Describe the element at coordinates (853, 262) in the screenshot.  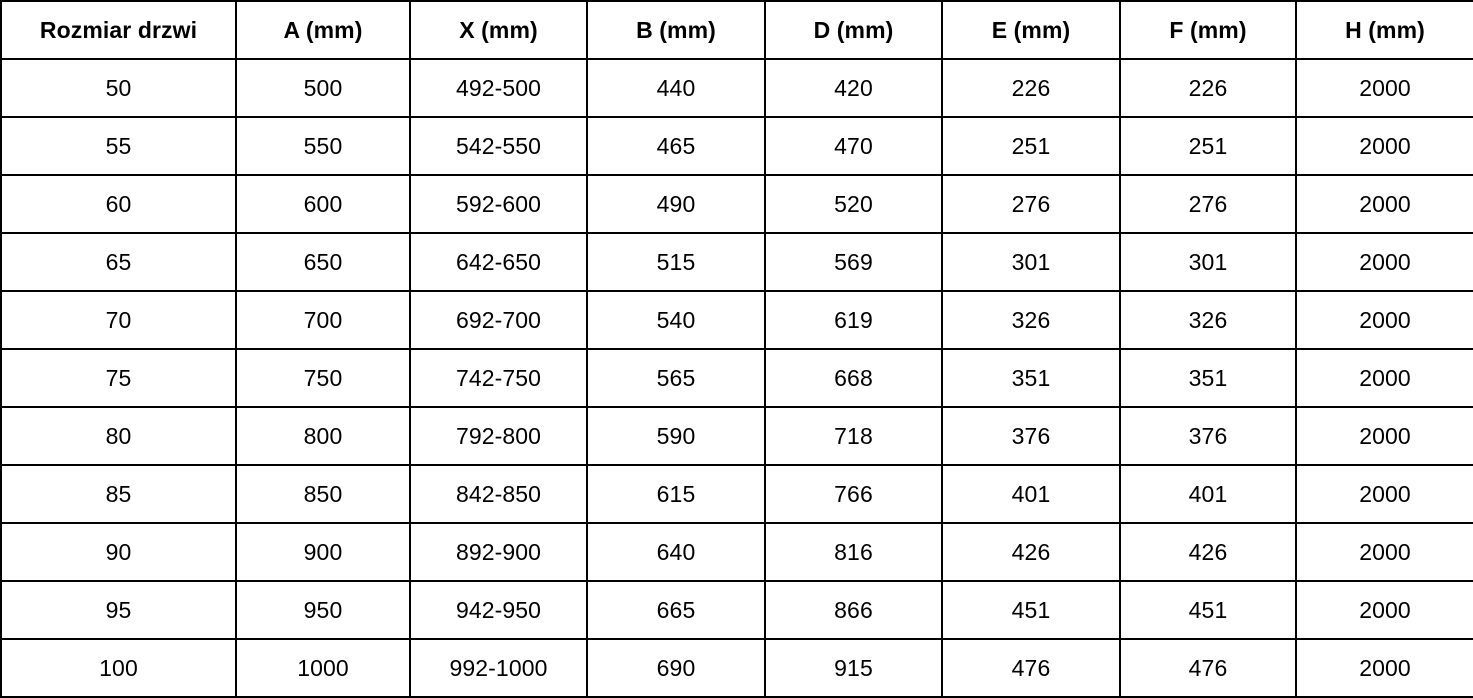
I see `cell-d: 569` at that location.